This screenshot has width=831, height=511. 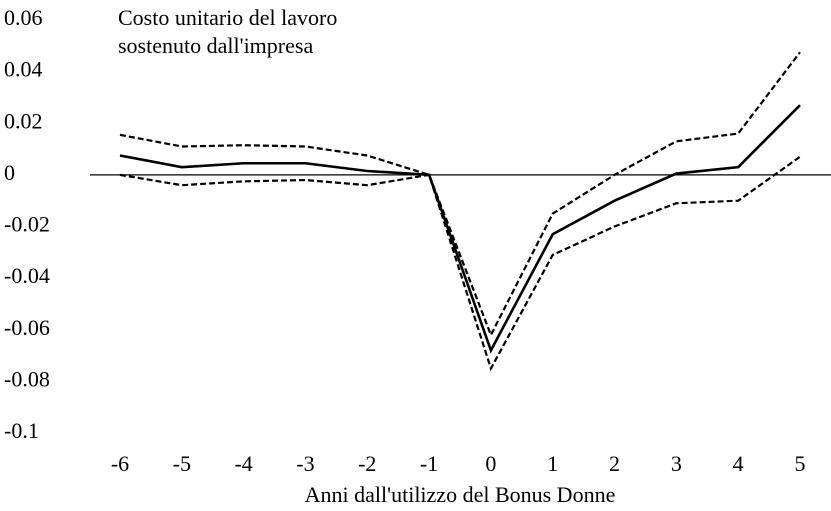 What do you see at coordinates (27, 275) in the screenshot?
I see `y-tick-label: -0.04` at bounding box center [27, 275].